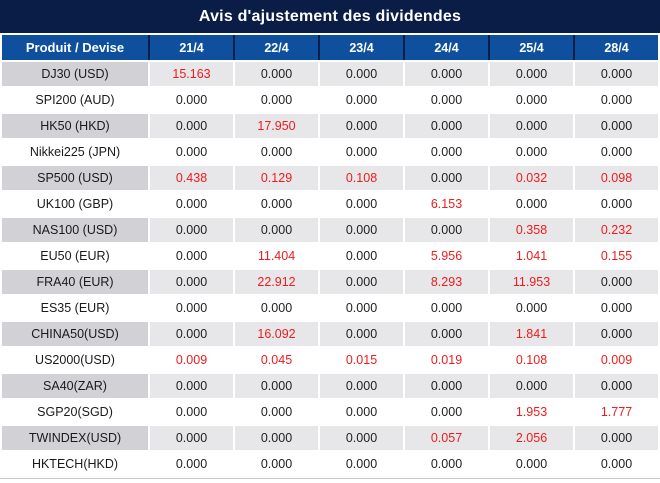  What do you see at coordinates (75, 74) in the screenshot?
I see `product-cell: DJ30 (USD)` at bounding box center [75, 74].